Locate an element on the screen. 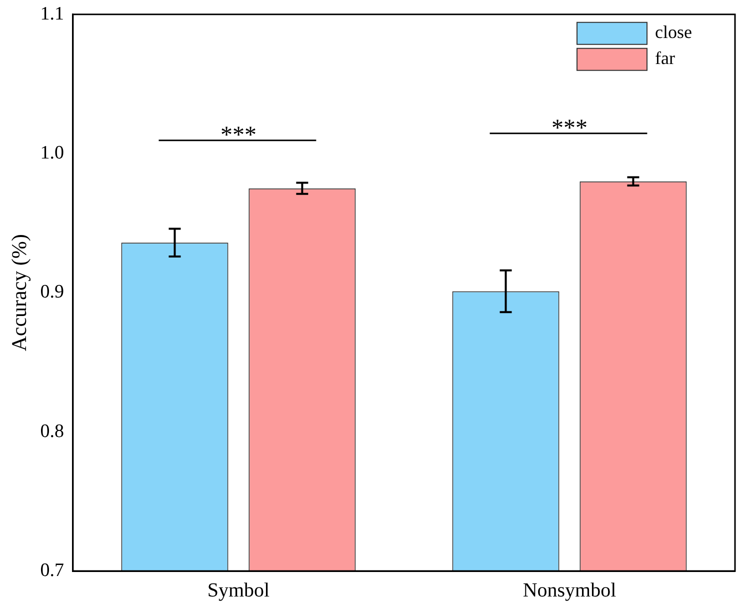 This screenshot has width=741, height=611. legend-label: close is located at coordinates (673, 32).